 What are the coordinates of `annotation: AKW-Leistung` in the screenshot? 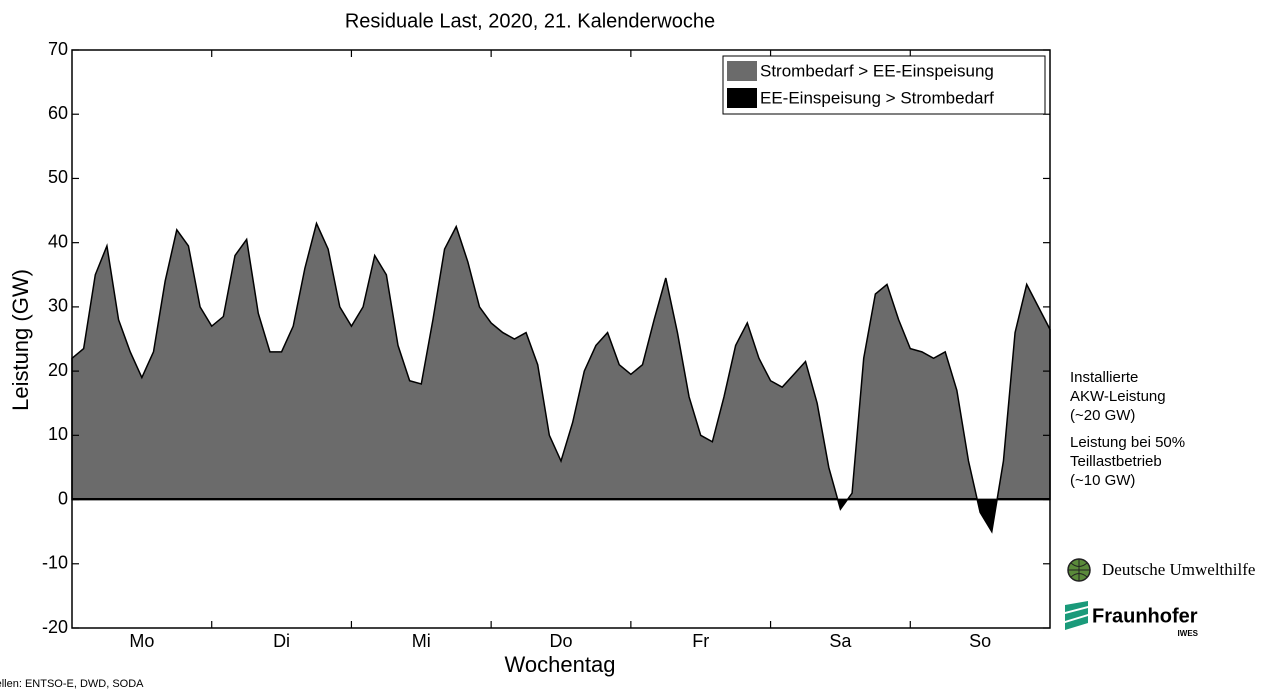 It's located at (1118, 396).